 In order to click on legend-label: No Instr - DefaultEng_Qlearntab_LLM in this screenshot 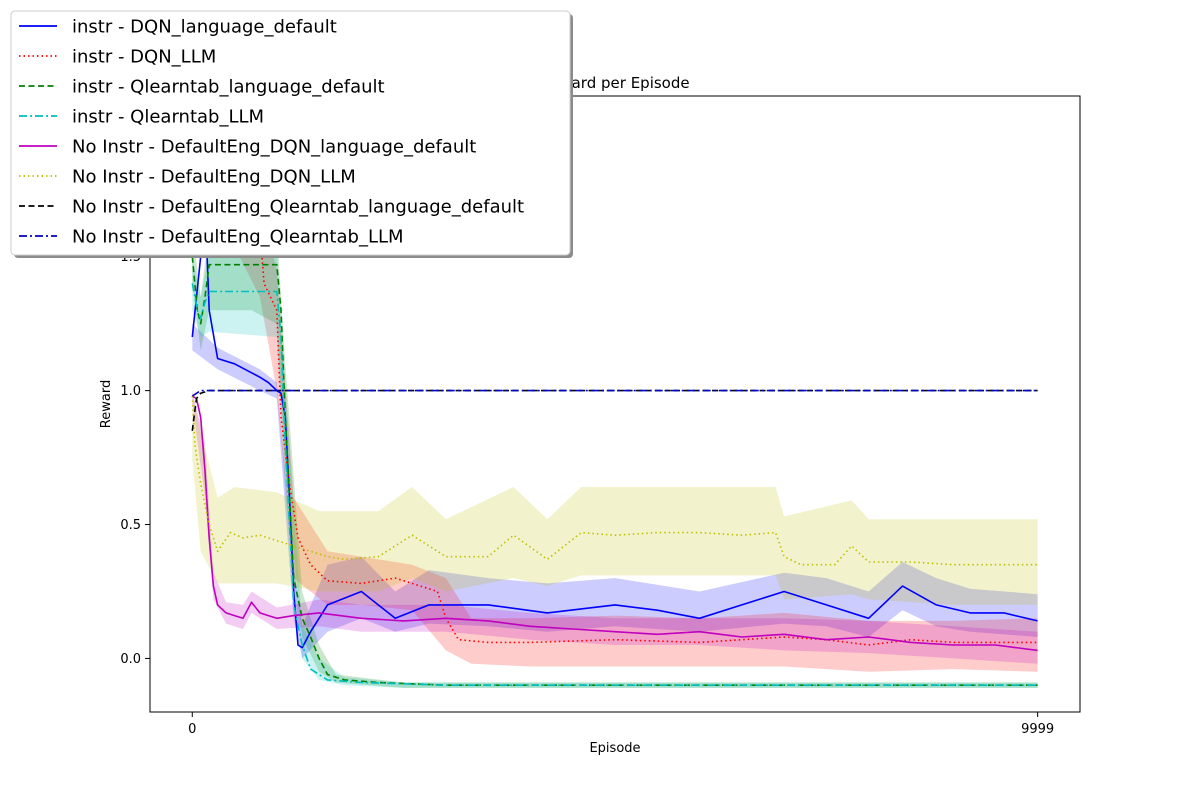, I will do `click(238, 237)`.